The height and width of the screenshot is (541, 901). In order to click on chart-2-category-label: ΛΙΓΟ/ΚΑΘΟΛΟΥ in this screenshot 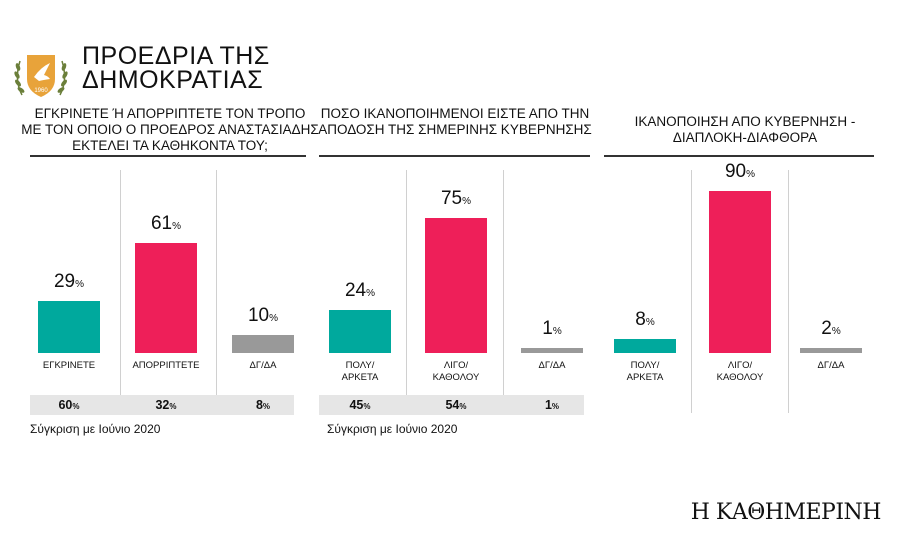, I will do `click(456, 371)`.